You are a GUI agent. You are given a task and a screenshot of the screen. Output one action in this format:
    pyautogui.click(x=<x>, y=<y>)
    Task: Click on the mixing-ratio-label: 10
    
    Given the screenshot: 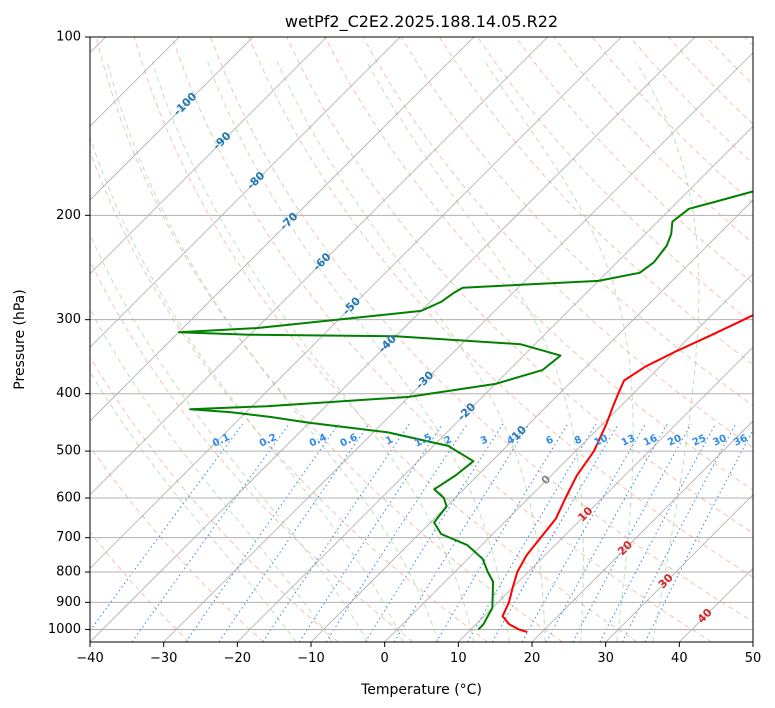 What is the action you would take?
    pyautogui.click(x=600, y=441)
    